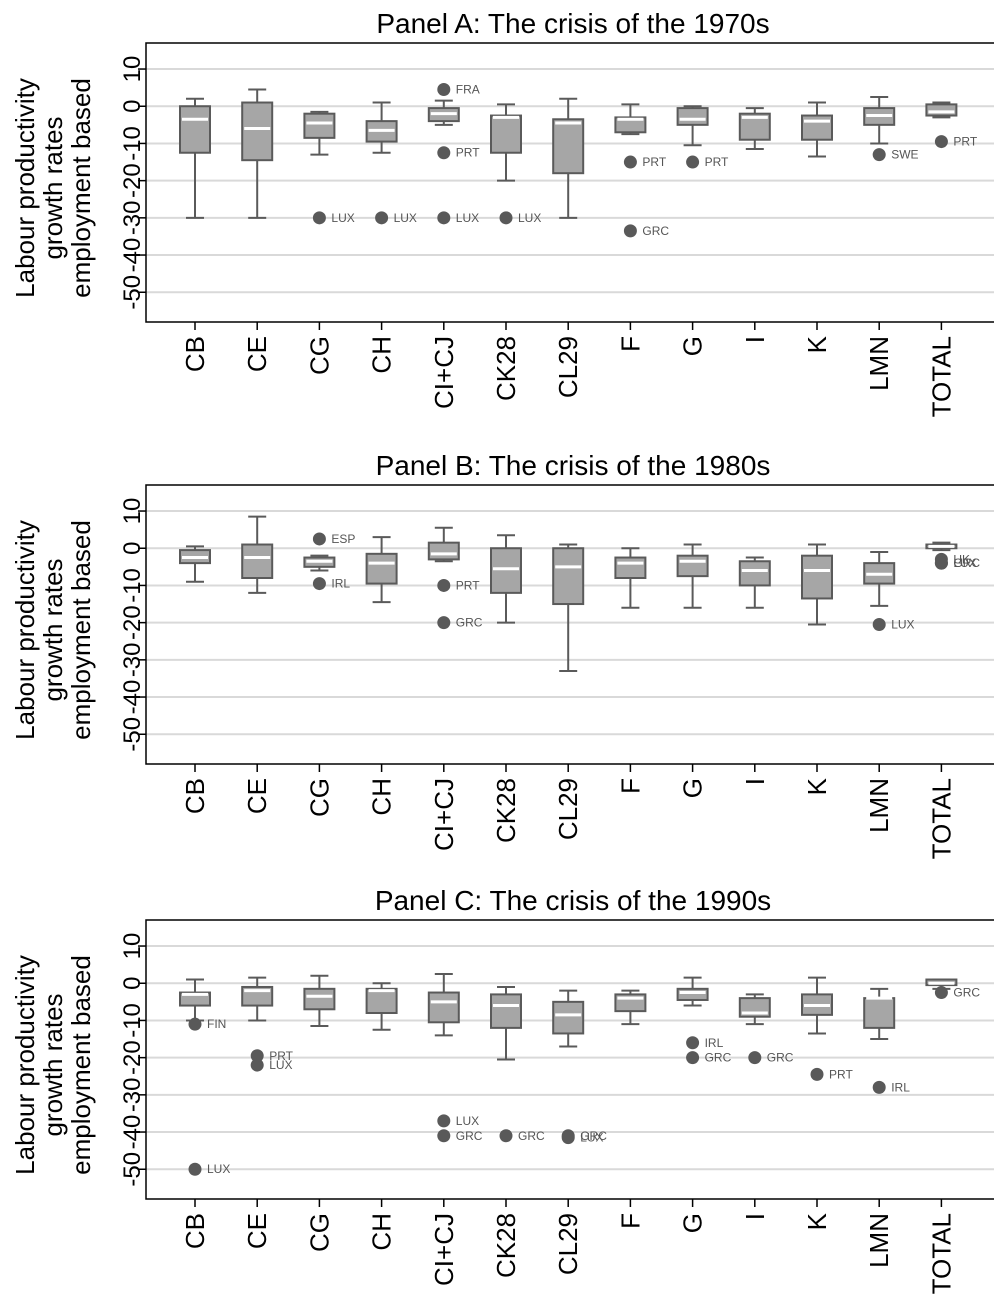 The image size is (994, 1309). I want to click on box-CL29, so click(568, 607).